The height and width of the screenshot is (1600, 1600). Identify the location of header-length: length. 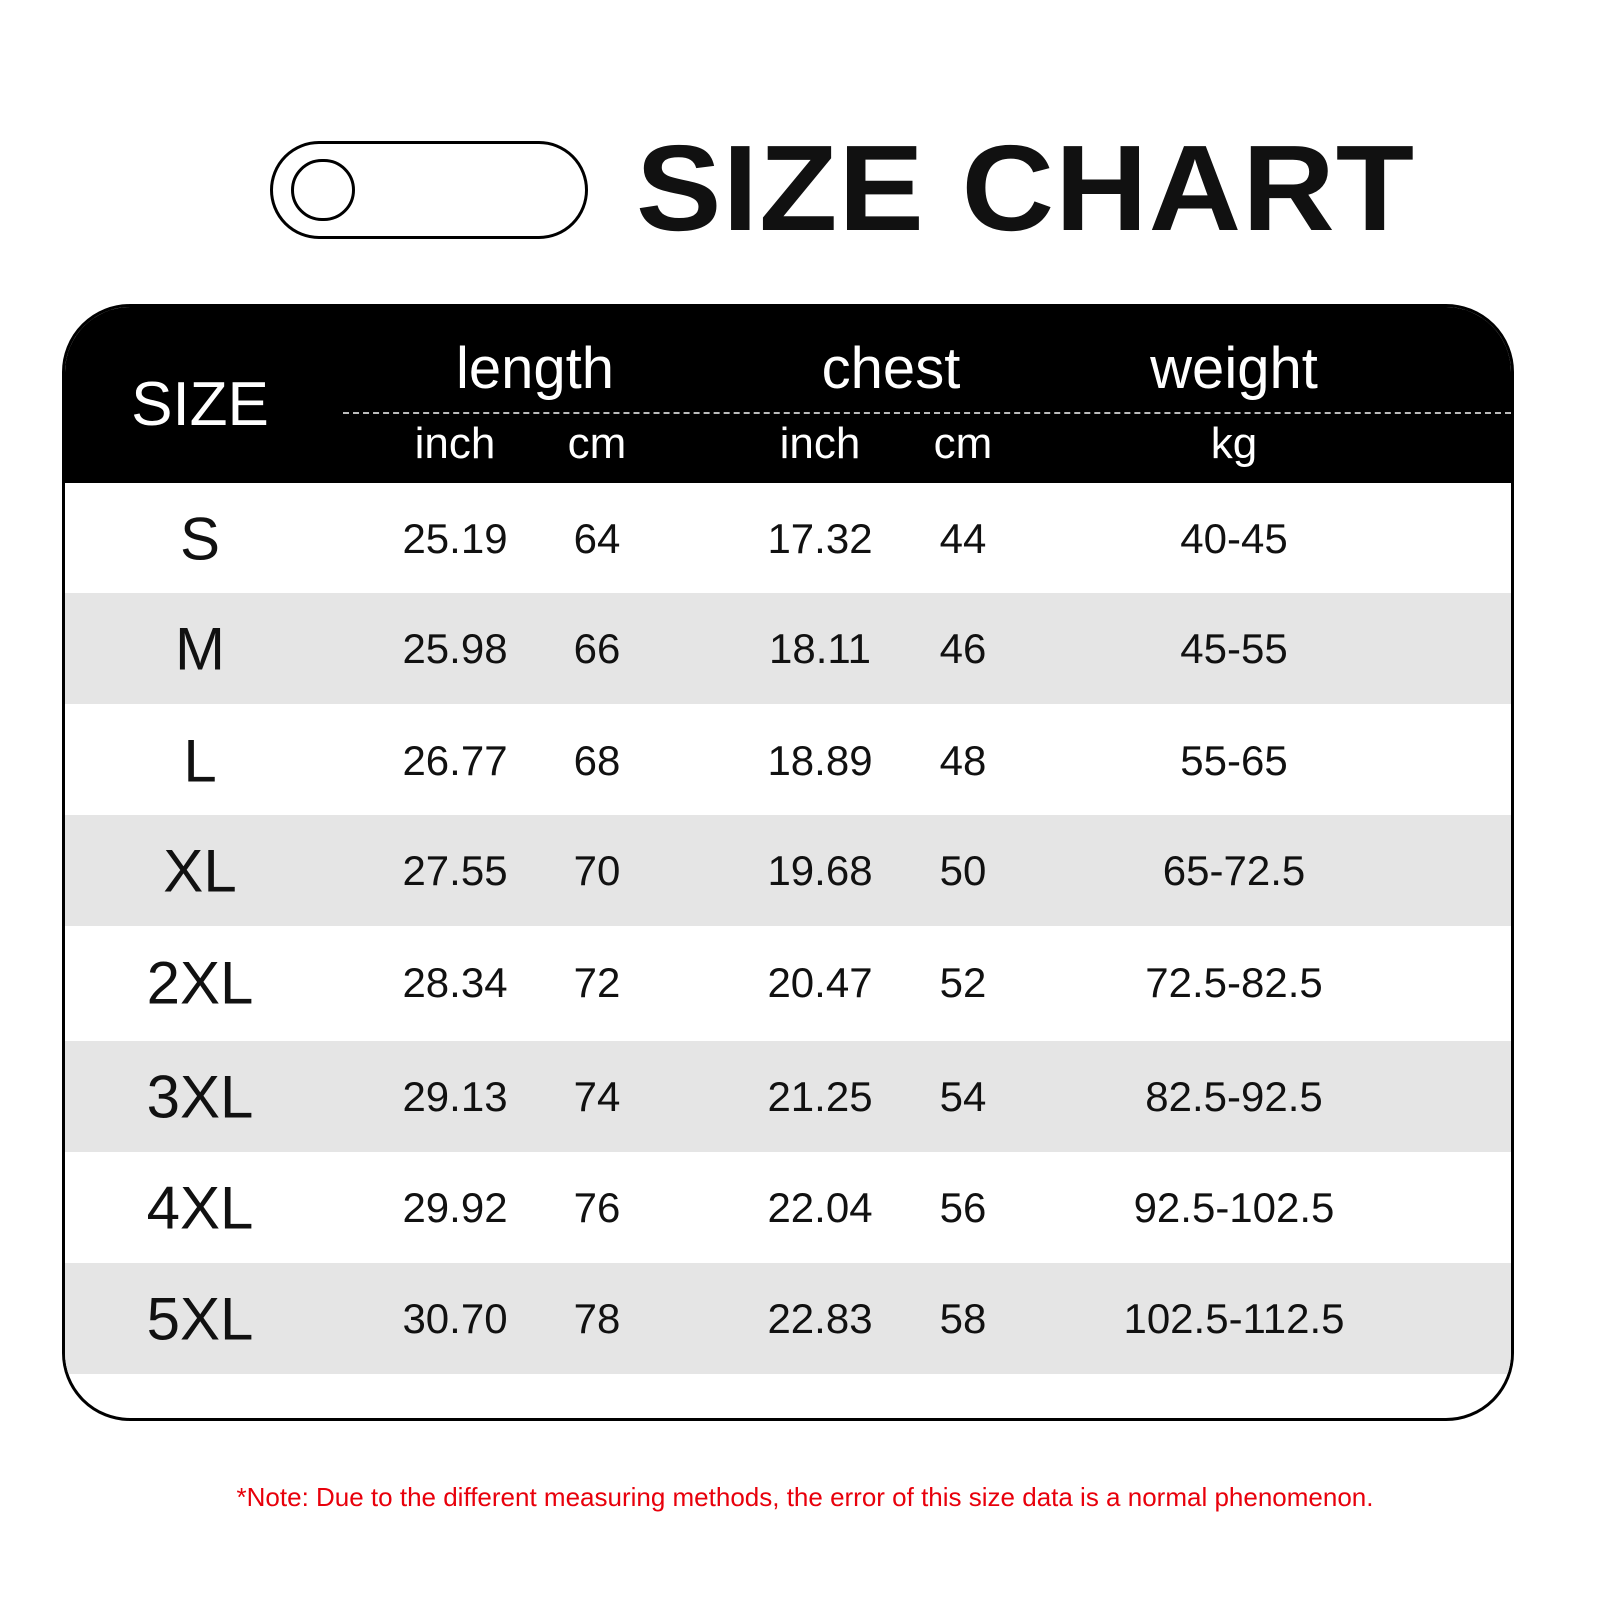
(535, 368).